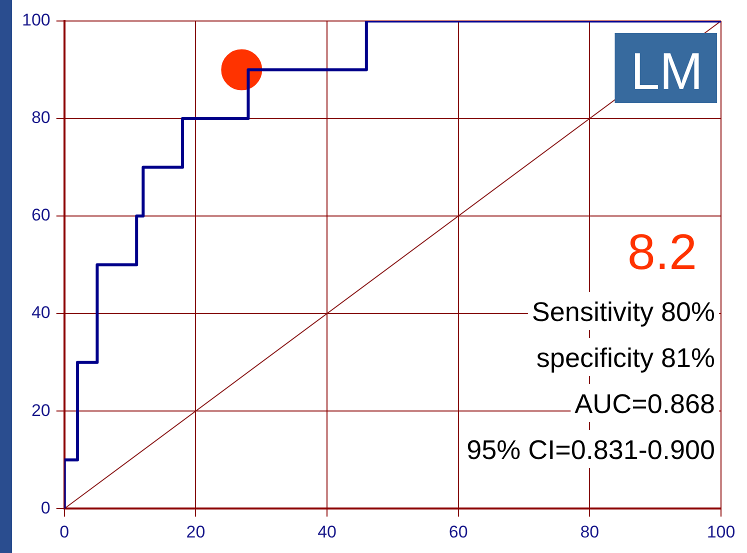 This screenshot has width=747, height=553. Describe the element at coordinates (625, 358) in the screenshot. I see `annotation: specificity 81%` at that location.